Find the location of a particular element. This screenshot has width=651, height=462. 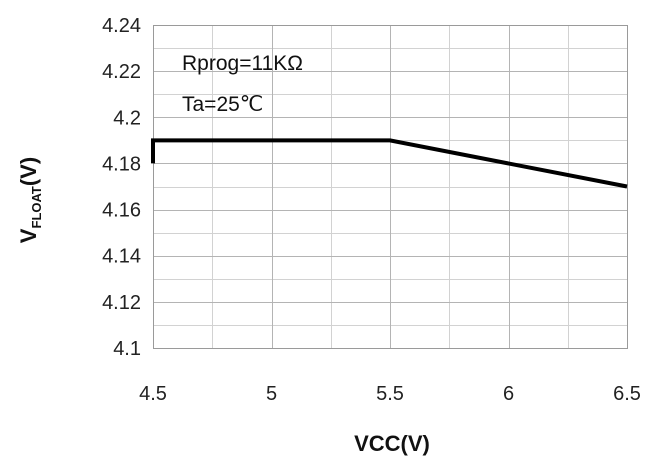

annotation-rprog: Rprog=11KΩ is located at coordinates (242, 63).